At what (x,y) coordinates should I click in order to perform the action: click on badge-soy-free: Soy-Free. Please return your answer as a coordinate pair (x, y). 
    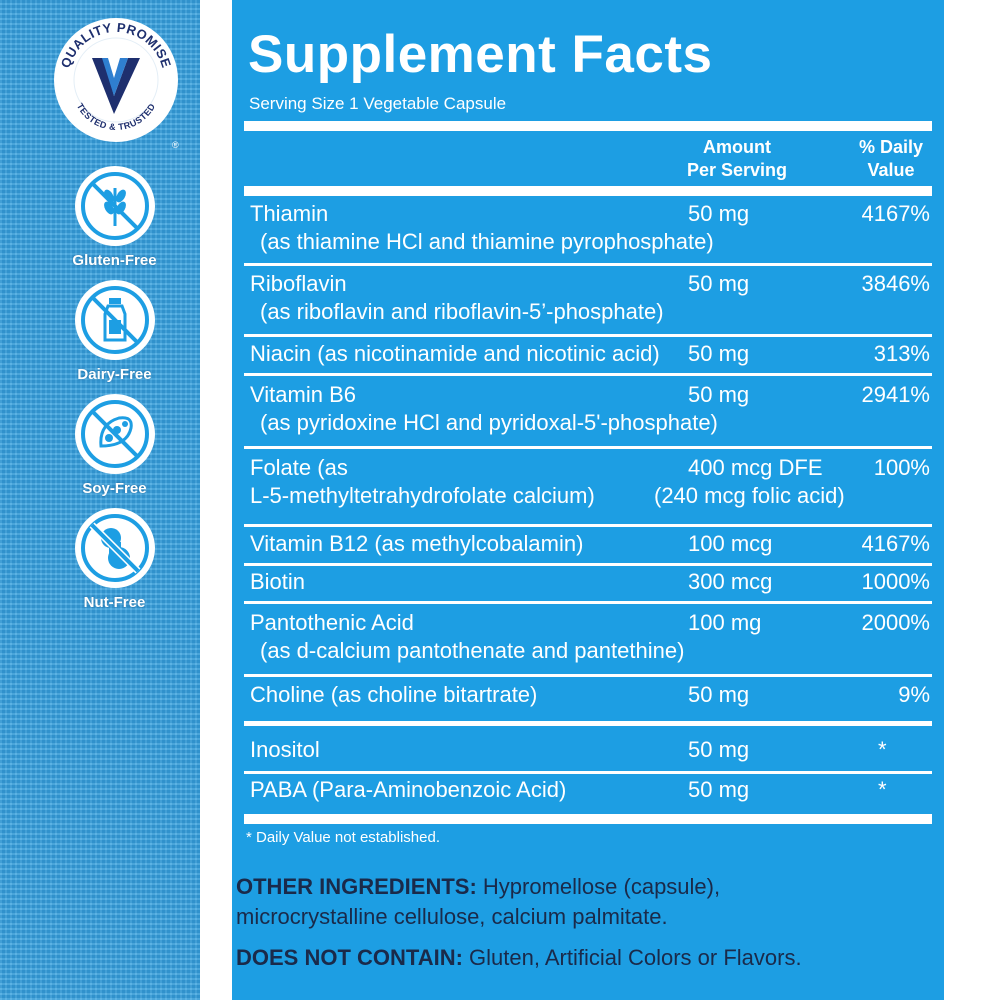
    Looking at the image, I should click on (114, 445).